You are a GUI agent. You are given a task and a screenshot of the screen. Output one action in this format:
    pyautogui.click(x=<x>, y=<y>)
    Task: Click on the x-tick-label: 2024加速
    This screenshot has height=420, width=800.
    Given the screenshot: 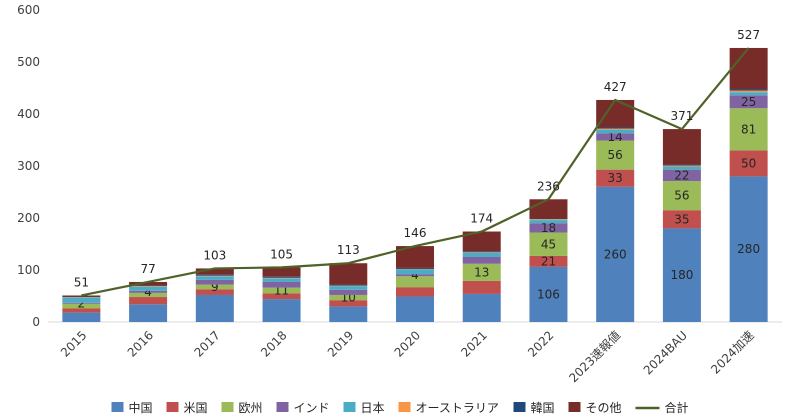 What is the action you would take?
    pyautogui.click(x=732, y=352)
    